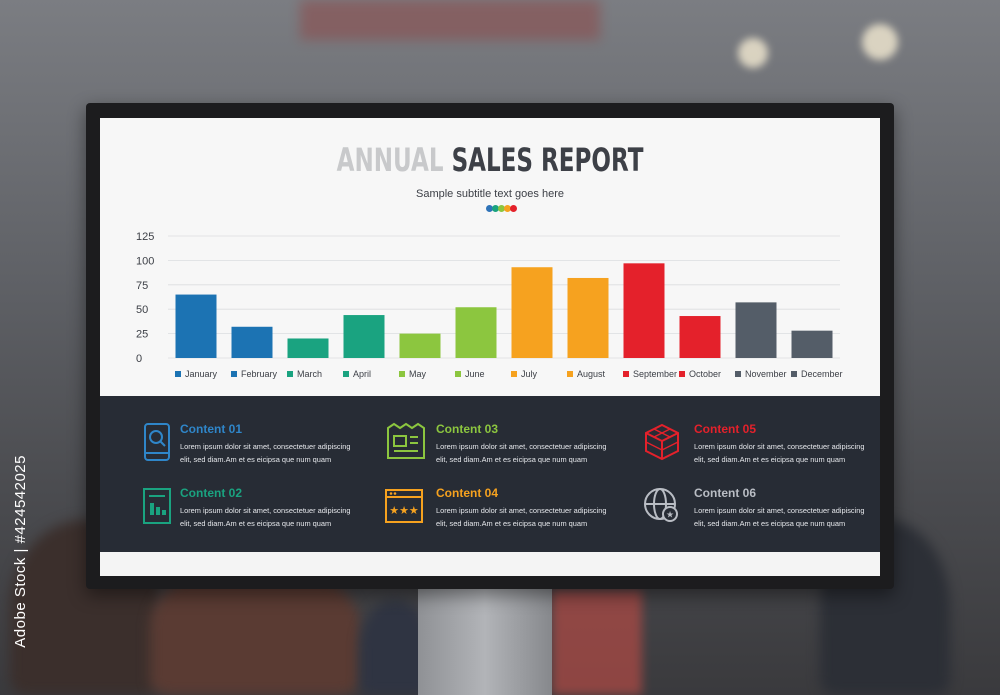 The height and width of the screenshot is (695, 1000). What do you see at coordinates (201, 374) in the screenshot?
I see `legend-label: January` at bounding box center [201, 374].